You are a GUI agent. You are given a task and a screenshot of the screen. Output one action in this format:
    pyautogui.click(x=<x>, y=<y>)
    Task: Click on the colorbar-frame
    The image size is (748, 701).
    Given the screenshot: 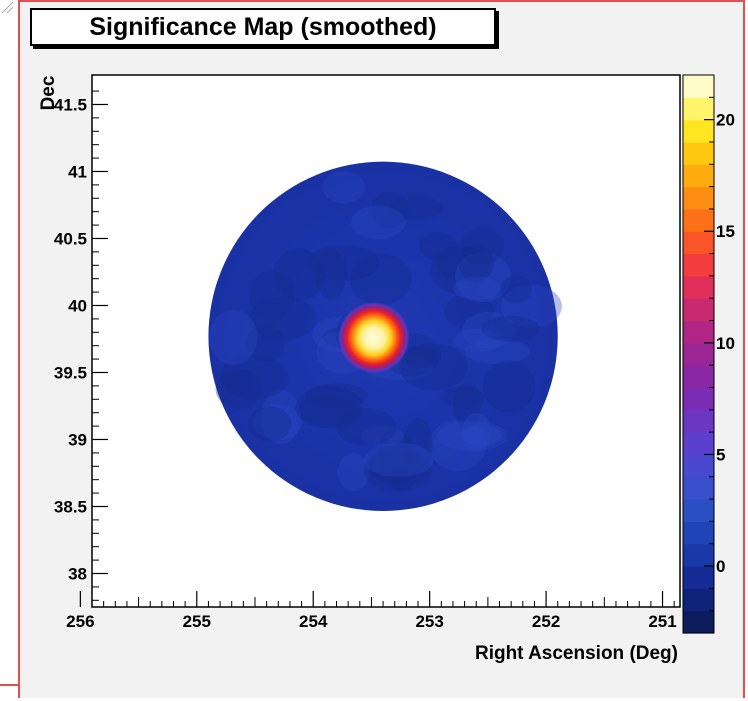 What is the action you would take?
    pyautogui.click(x=698, y=354)
    